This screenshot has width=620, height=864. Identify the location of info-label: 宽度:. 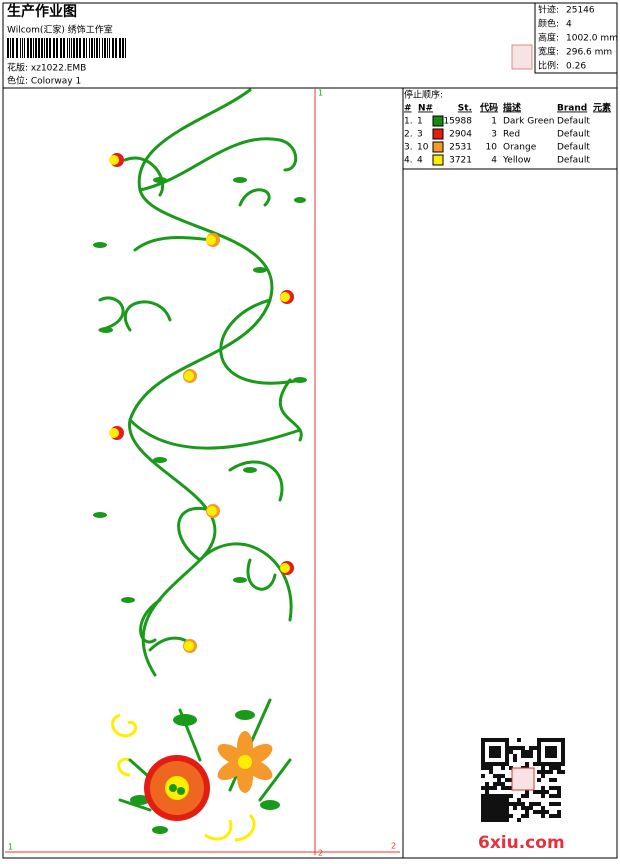
(548, 52).